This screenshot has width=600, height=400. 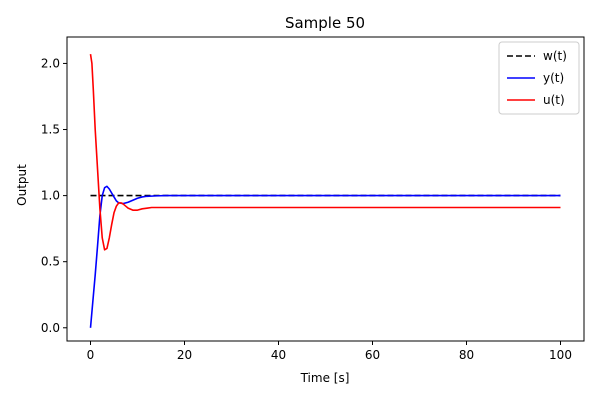 What do you see at coordinates (553, 78) in the screenshot?
I see `legend-label-yt: y(t)` at bounding box center [553, 78].